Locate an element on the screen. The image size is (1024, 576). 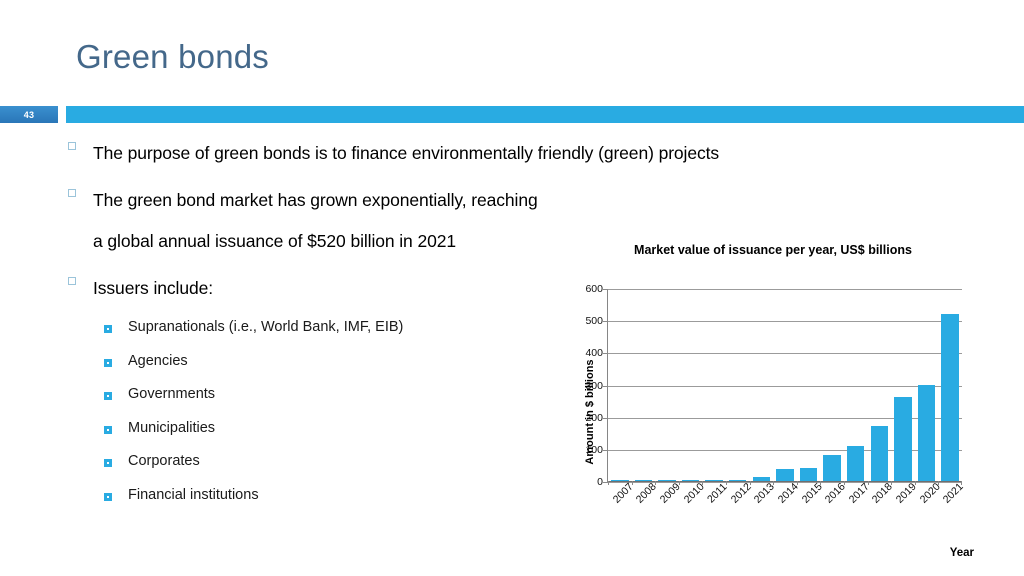
chart-x-label-slot: 2020 is located at coordinates (928, 508).